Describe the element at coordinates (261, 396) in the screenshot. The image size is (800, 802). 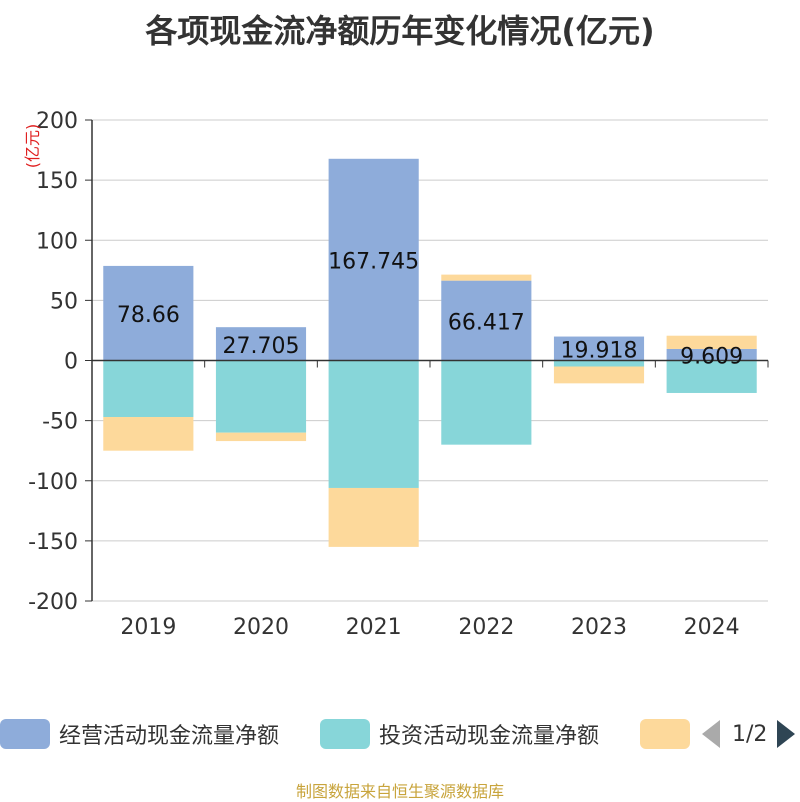
I see `bar-series1-2020` at that location.